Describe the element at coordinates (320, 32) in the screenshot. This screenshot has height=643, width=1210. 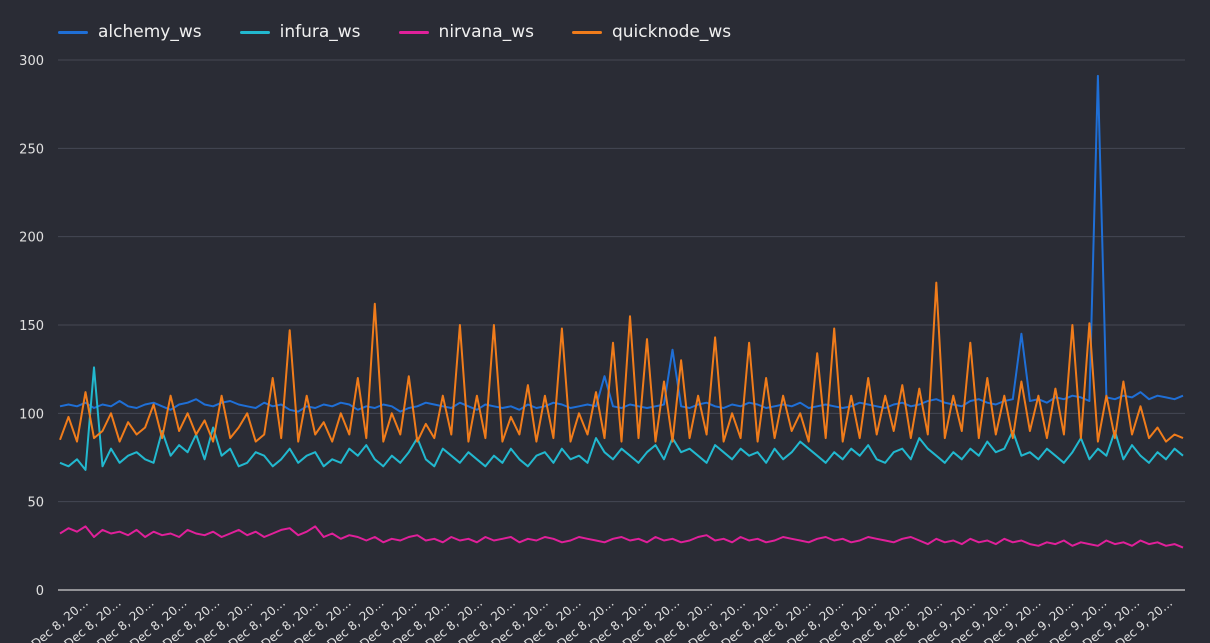
I see `legend-label-infura: infura_ws` at that location.